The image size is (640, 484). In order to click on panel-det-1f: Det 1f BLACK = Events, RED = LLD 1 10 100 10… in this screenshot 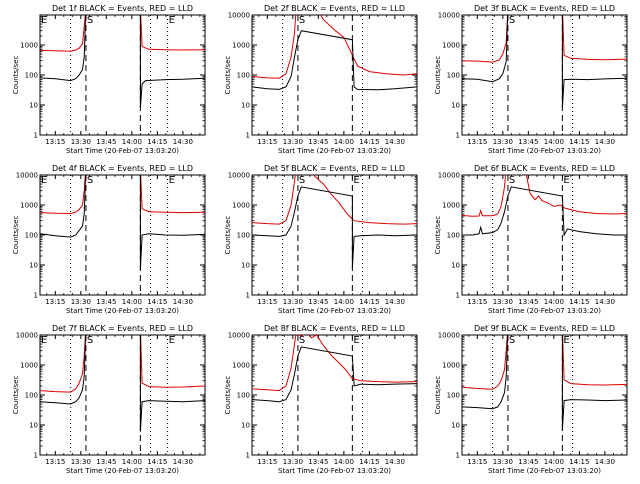, I will do `click(109, 79)`.